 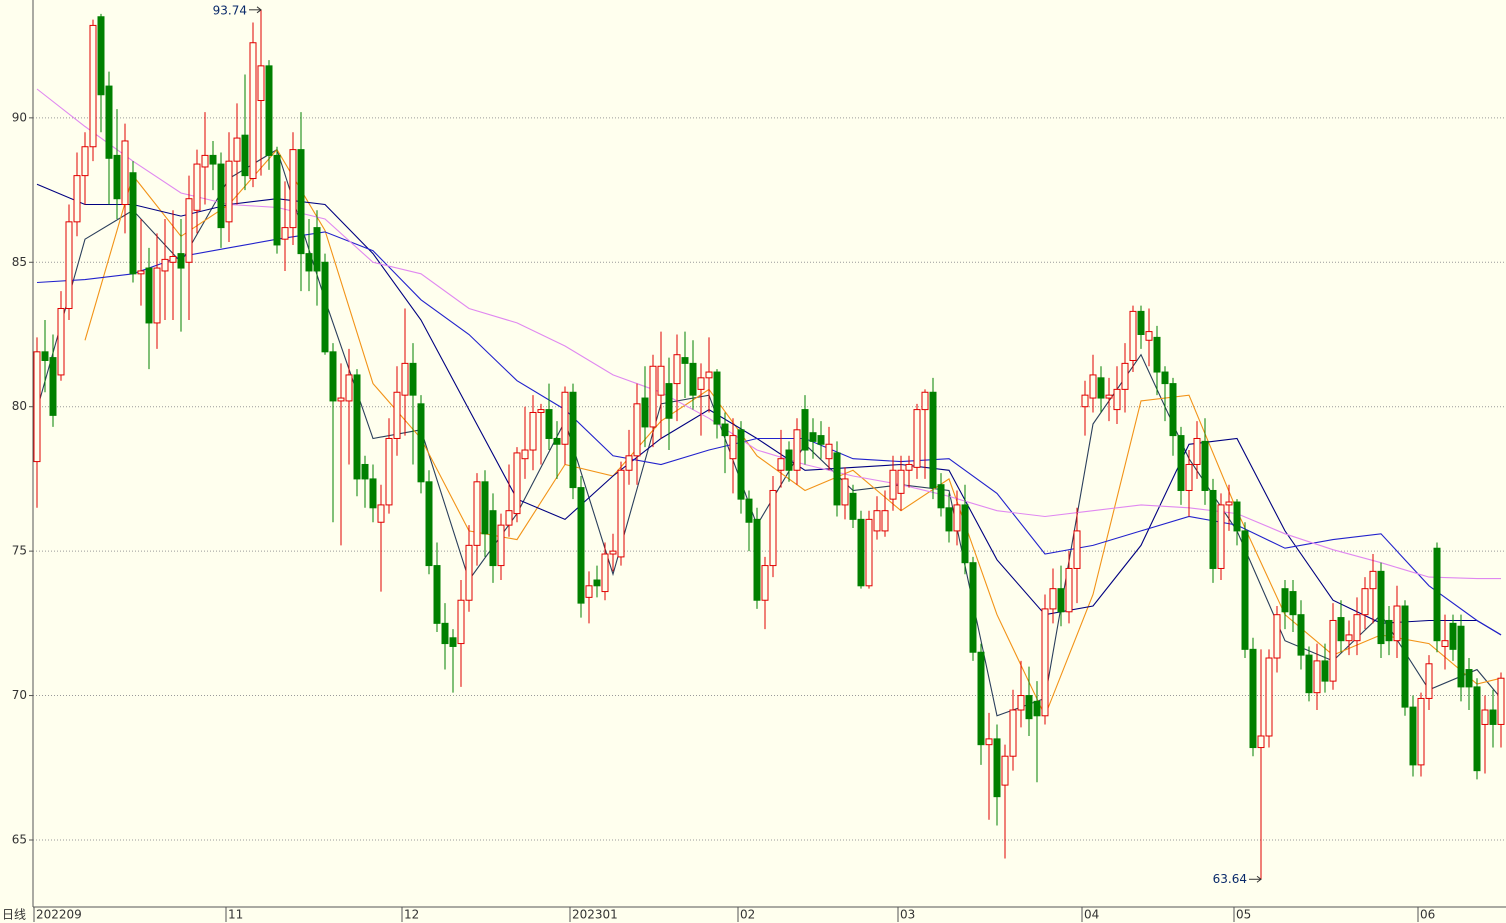 What do you see at coordinates (259, 10) in the screenshot?
I see `annotation-arrowhead` at bounding box center [259, 10].